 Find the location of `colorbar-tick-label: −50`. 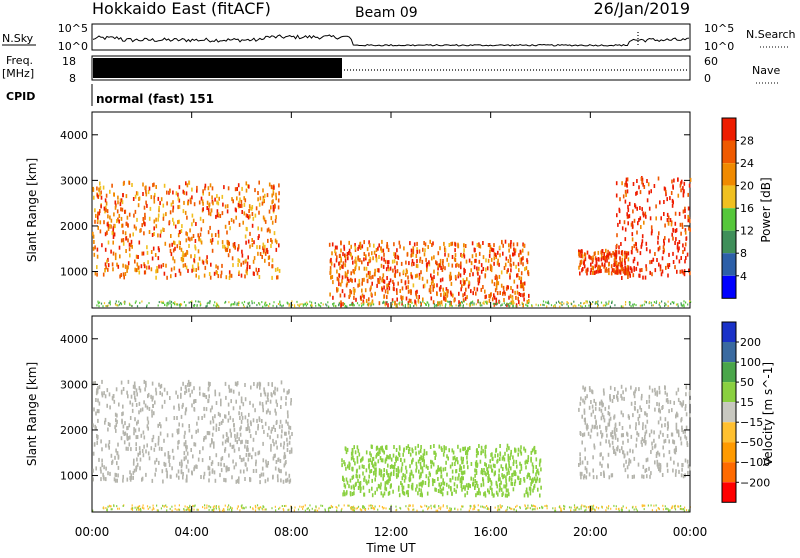

colorbar-tick-label: −50 is located at coordinates (751, 442).